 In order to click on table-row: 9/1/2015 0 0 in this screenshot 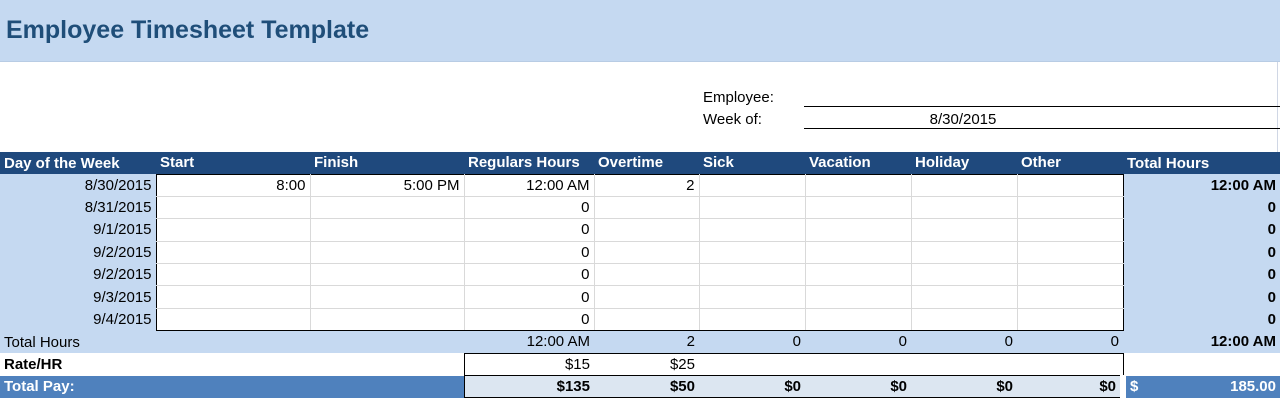, I will do `click(640, 230)`.